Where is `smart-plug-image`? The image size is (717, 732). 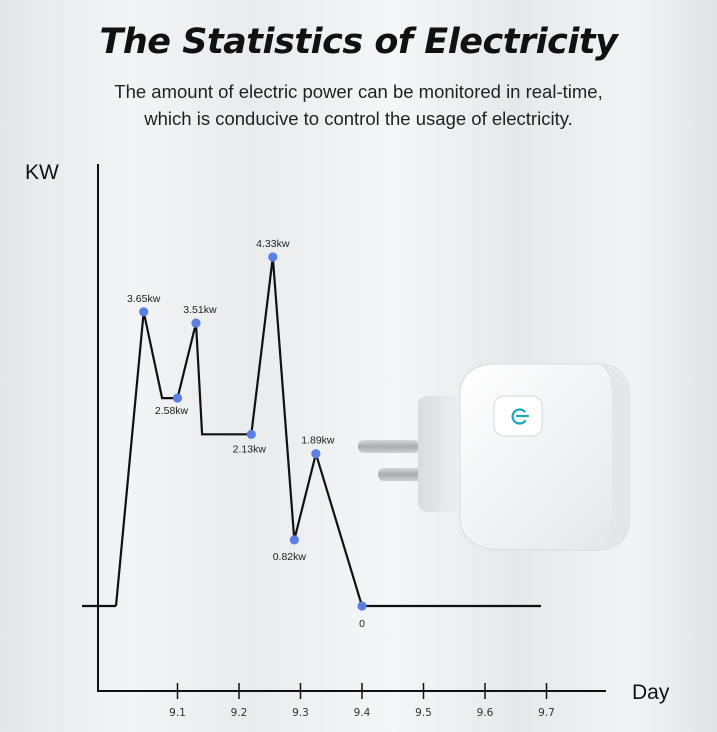 smart-plug-image is located at coordinates (494, 457).